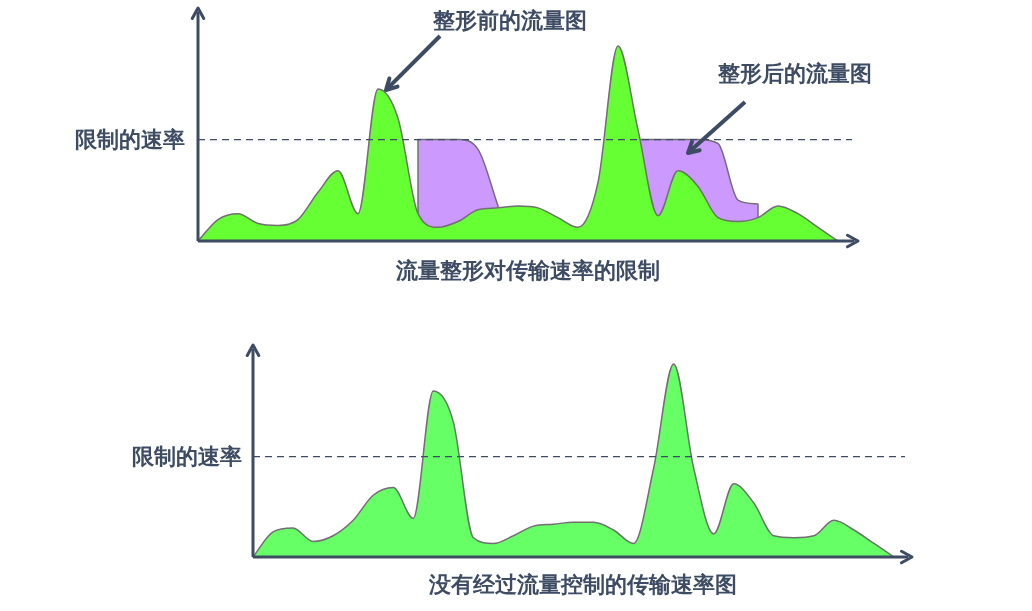 This screenshot has width=1032, height=611. What do you see at coordinates (794, 73) in the screenshot?
I see `annotation: 整形后的流量图` at bounding box center [794, 73].